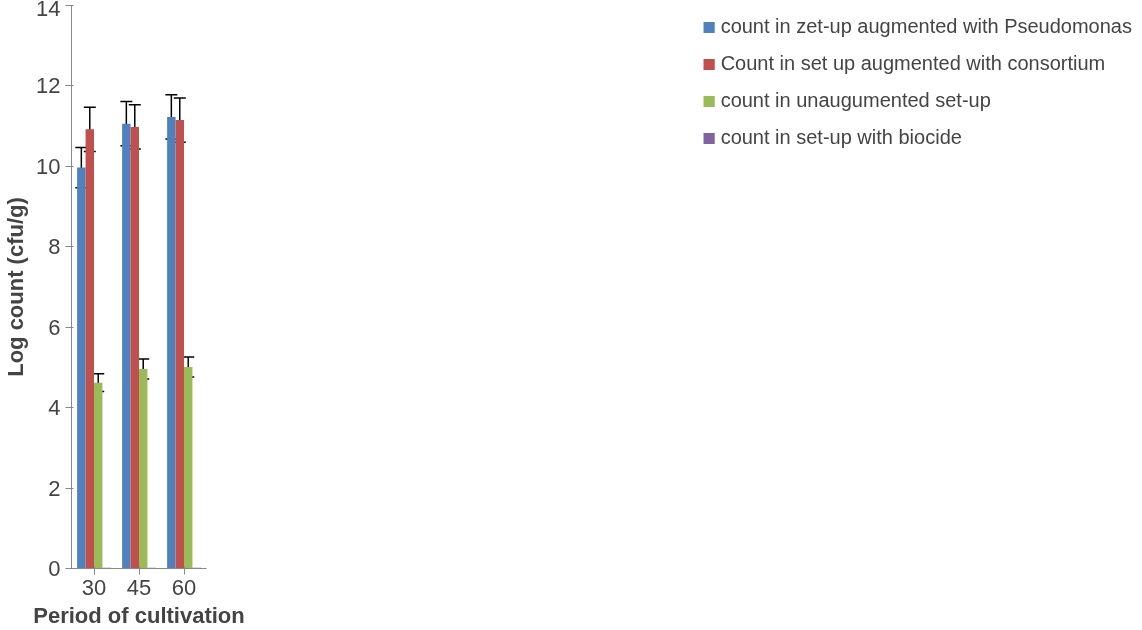 The height and width of the screenshot is (630, 1142). Describe the element at coordinates (855, 100) in the screenshot. I see `legend-label: count in unaugumented set-up` at that location.